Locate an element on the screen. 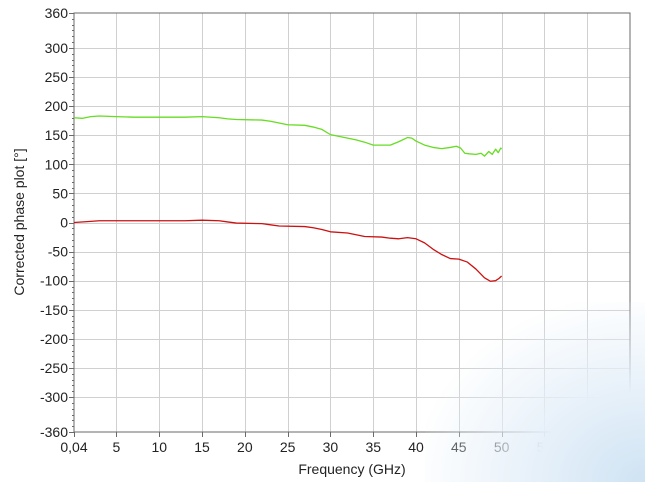  x-tick-label: 20 is located at coordinates (245, 447).